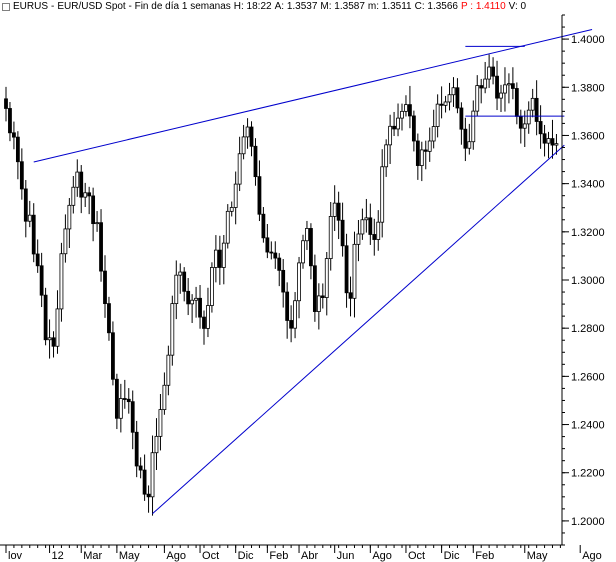 Image resolution: width=616 pixels, height=562 pixels. I want to click on x-tick-label: Oct, so click(210, 556).